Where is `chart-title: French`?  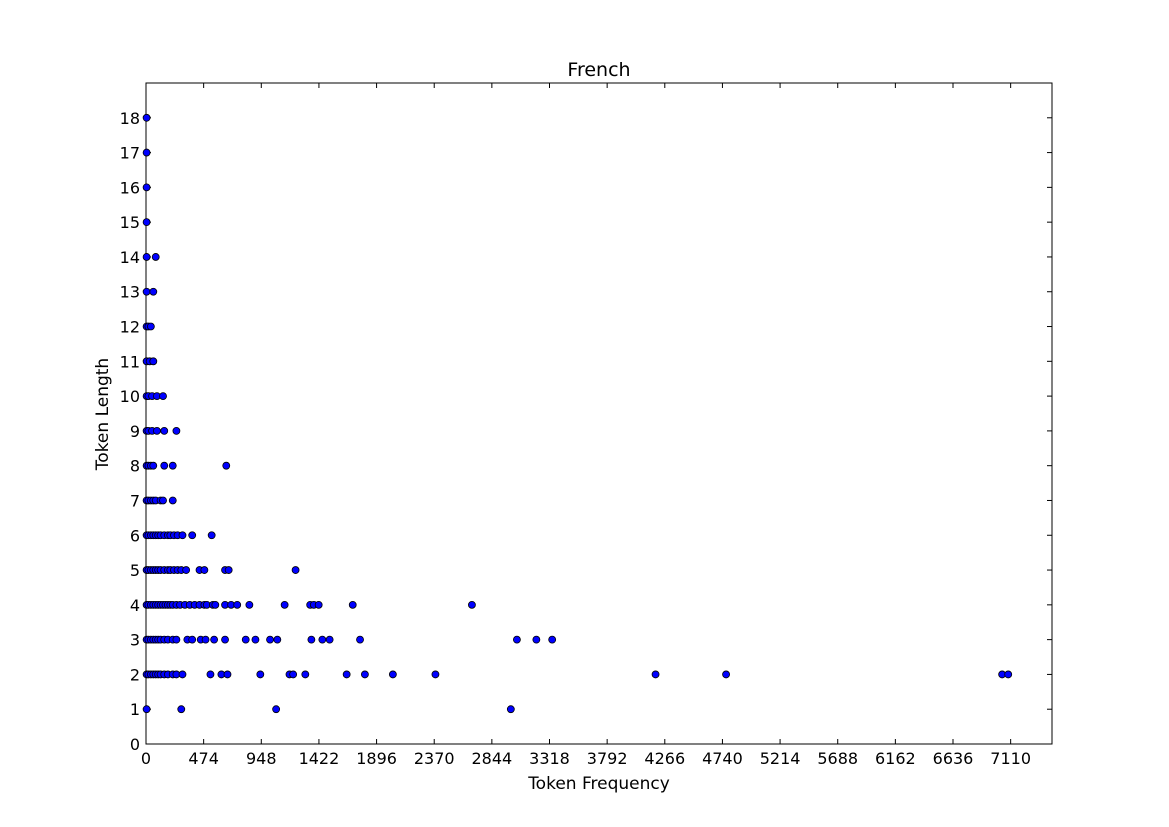
chart-title: French is located at coordinates (598, 70).